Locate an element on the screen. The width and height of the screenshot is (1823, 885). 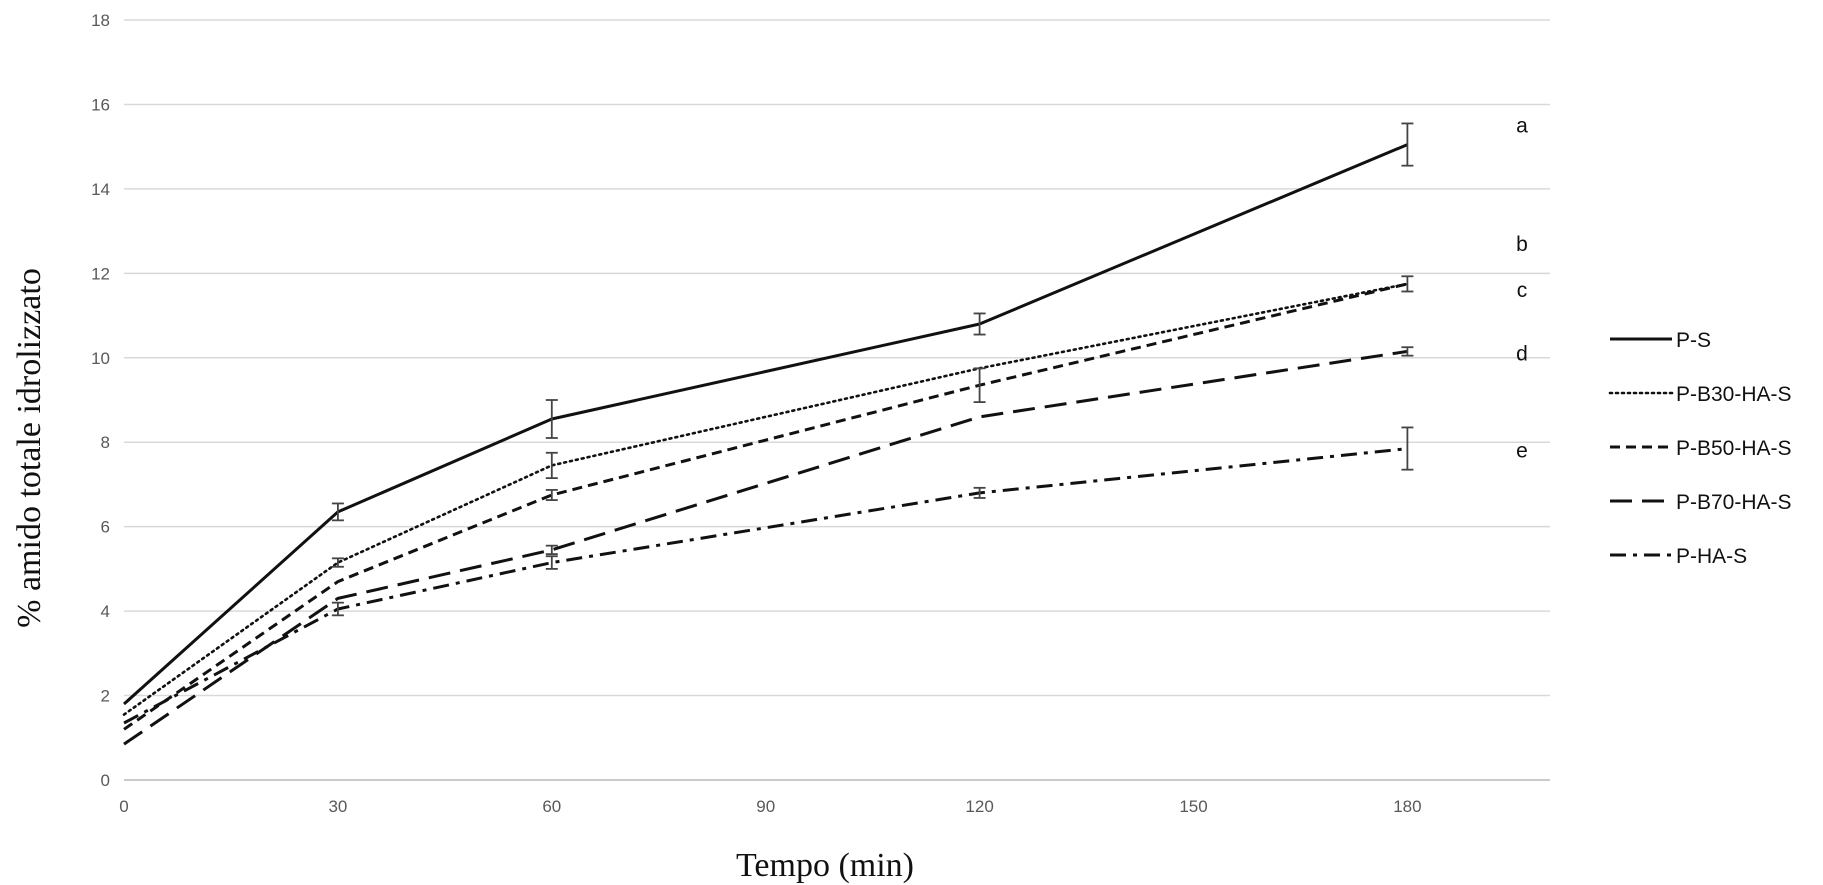
y-tick-label: 2 is located at coordinates (105, 696).